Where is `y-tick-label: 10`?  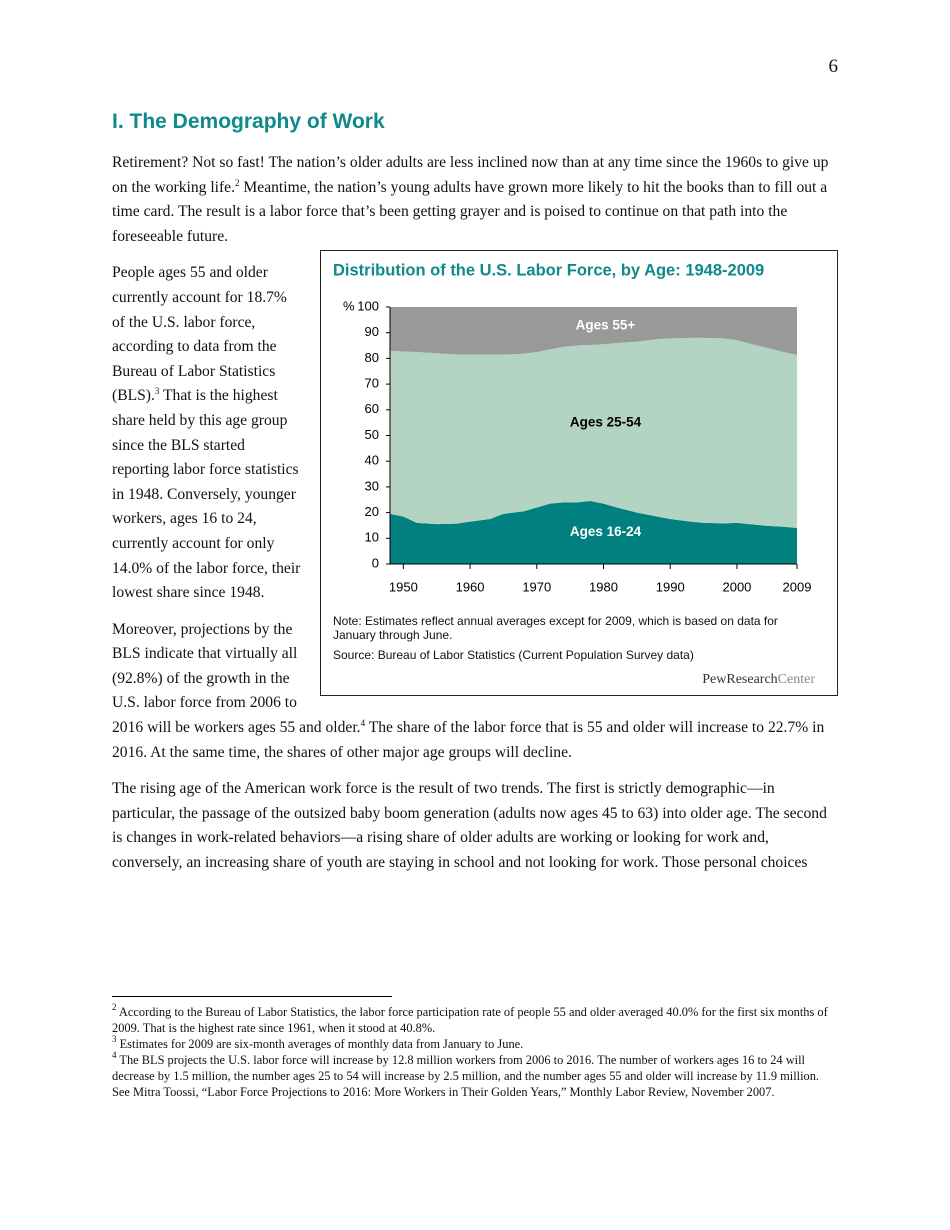 y-tick-label: 10 is located at coordinates (372, 537).